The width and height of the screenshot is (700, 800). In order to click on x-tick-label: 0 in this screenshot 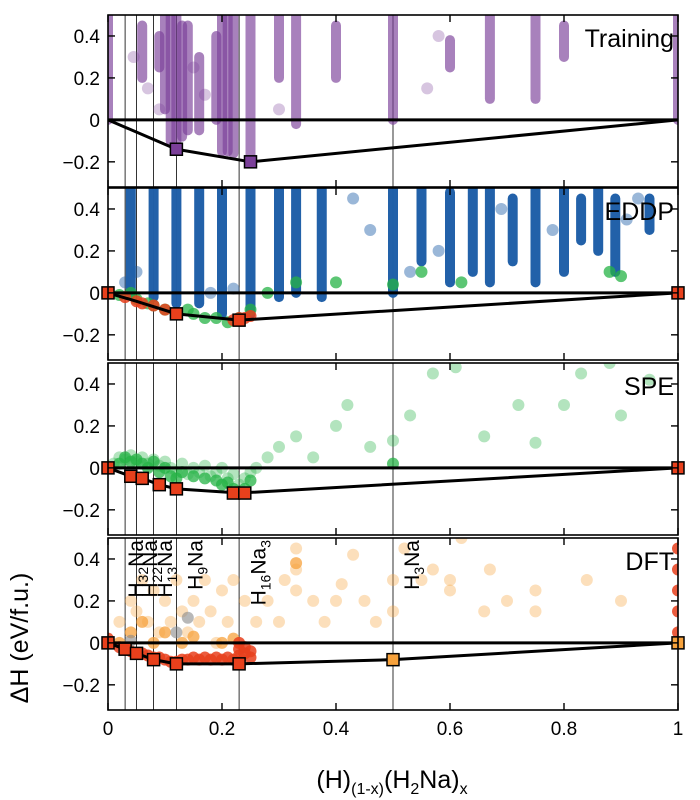, I will do `click(108, 729)`.